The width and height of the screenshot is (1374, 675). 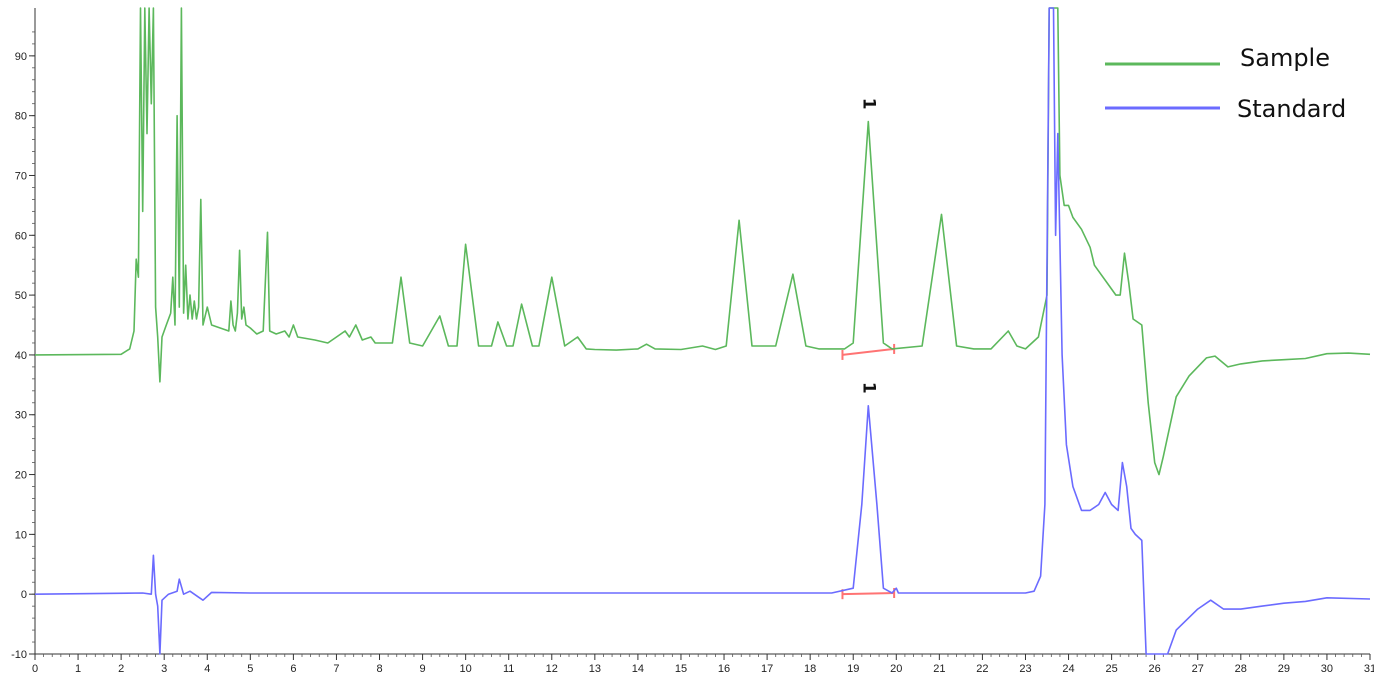 I want to click on x-tick-label: 20, so click(x=896, y=669).